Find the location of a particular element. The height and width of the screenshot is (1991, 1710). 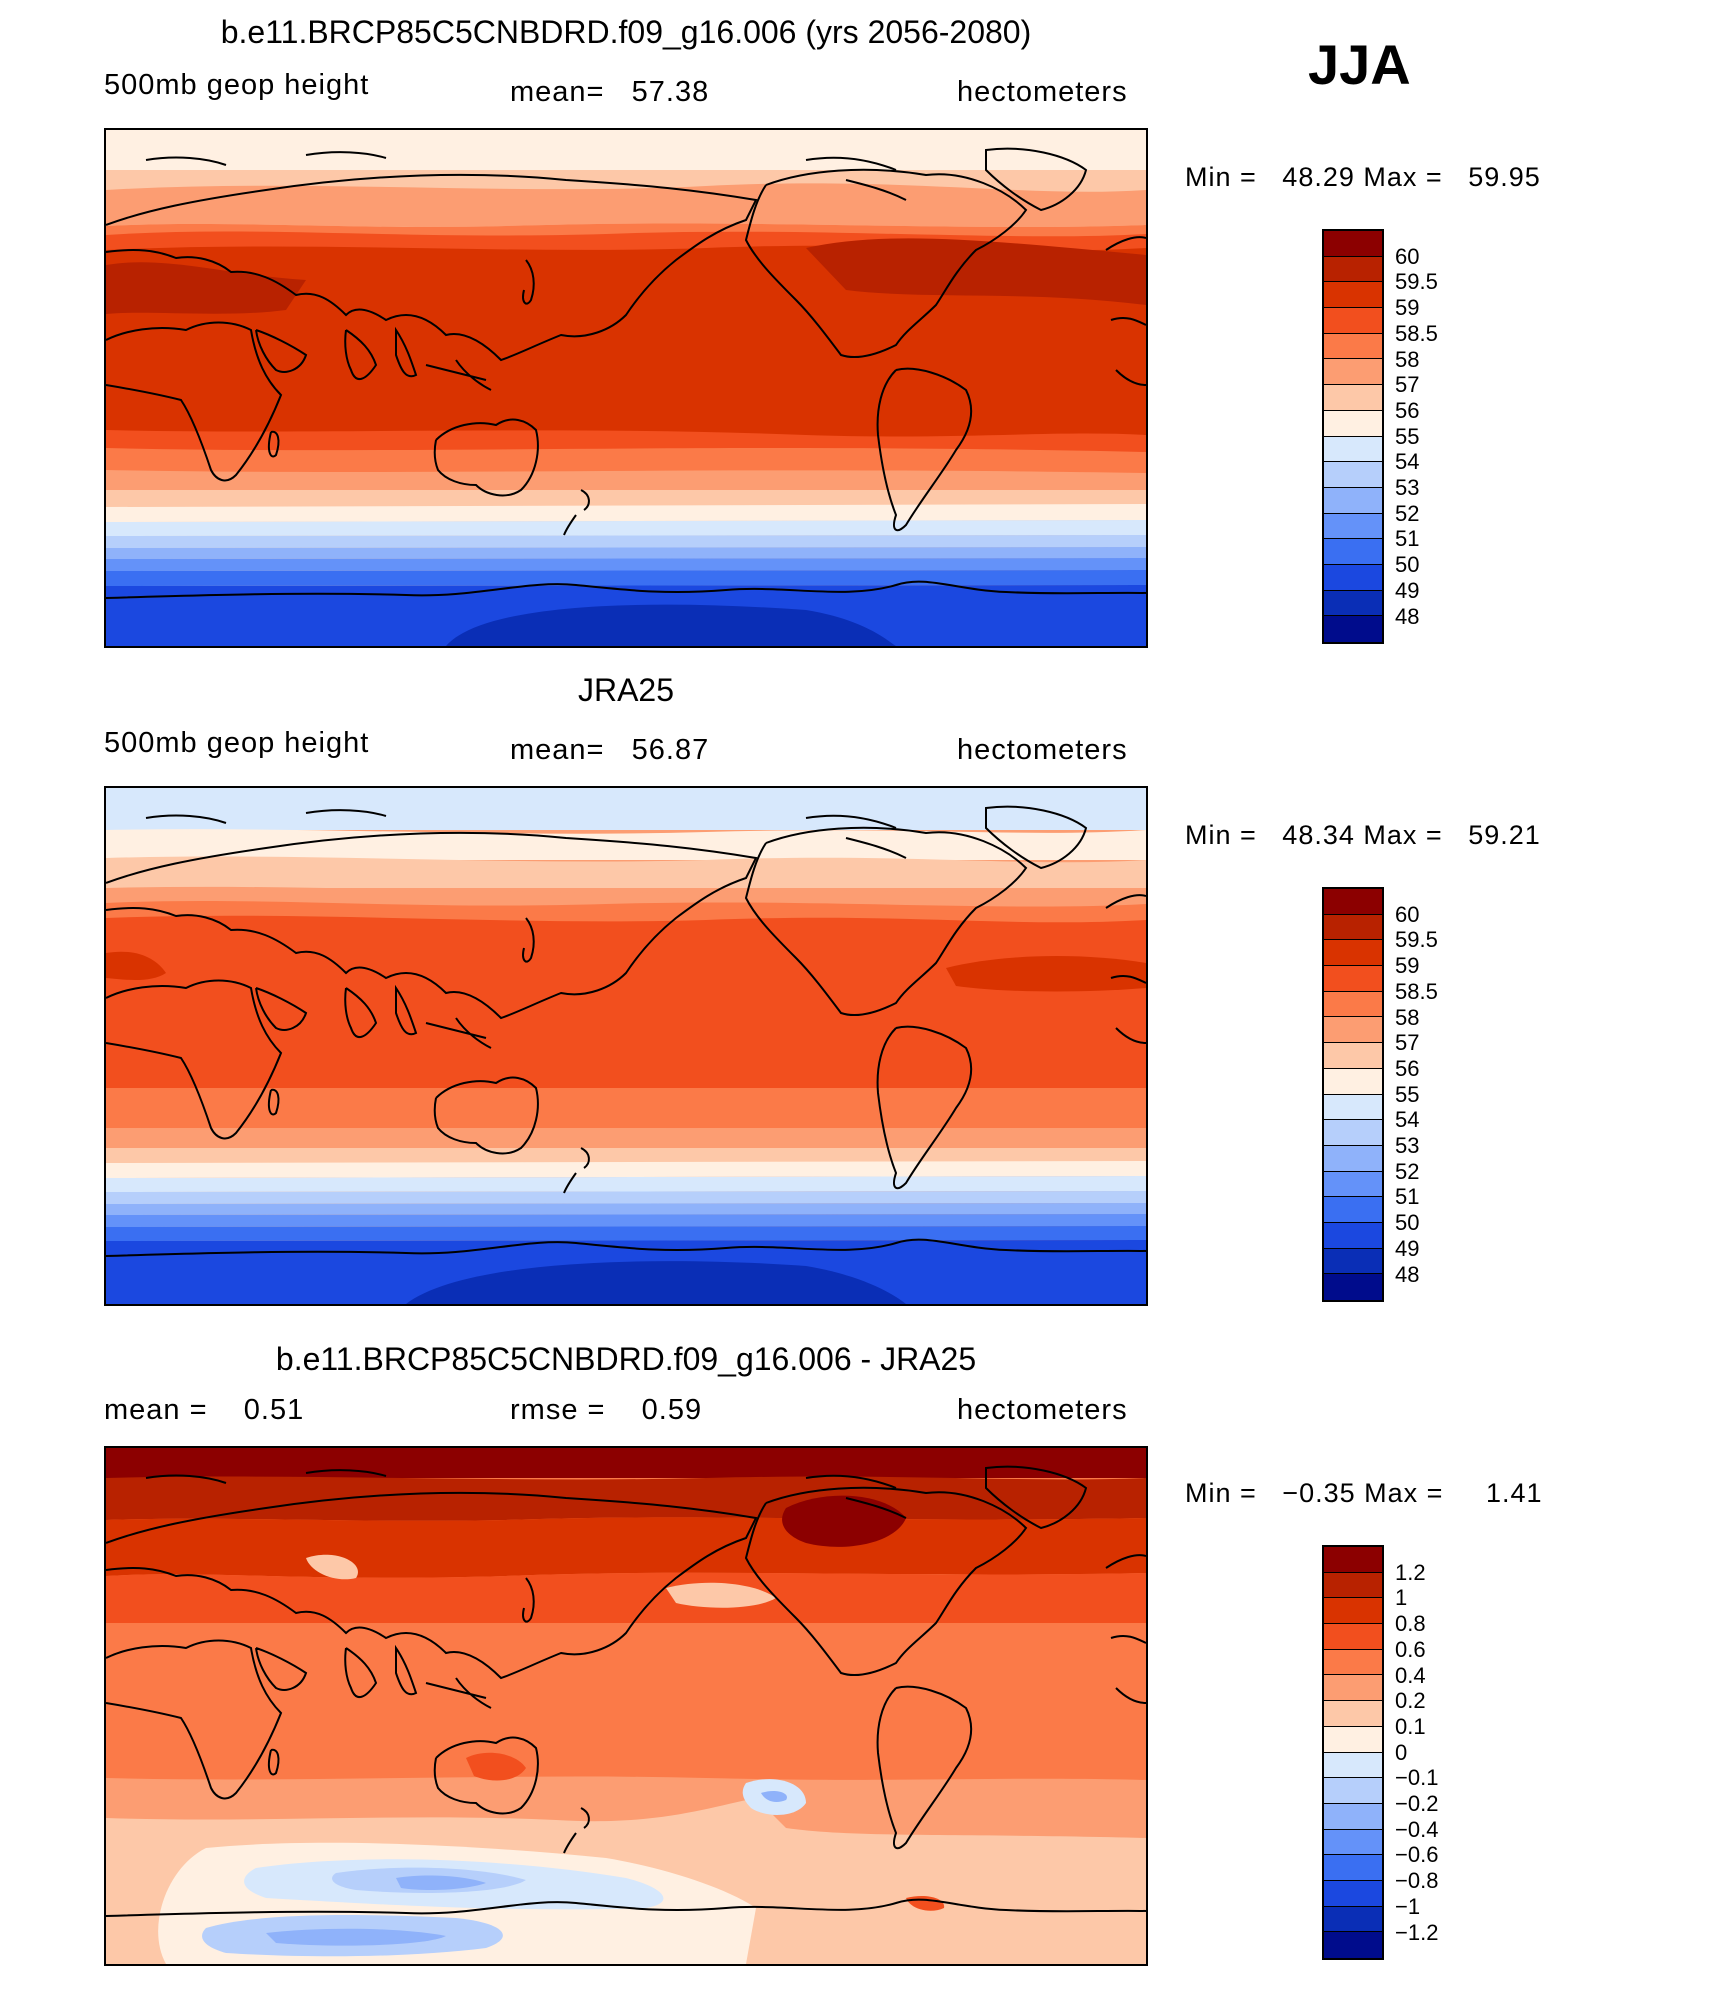

coast-madagascar is located at coordinates (273, 1762).